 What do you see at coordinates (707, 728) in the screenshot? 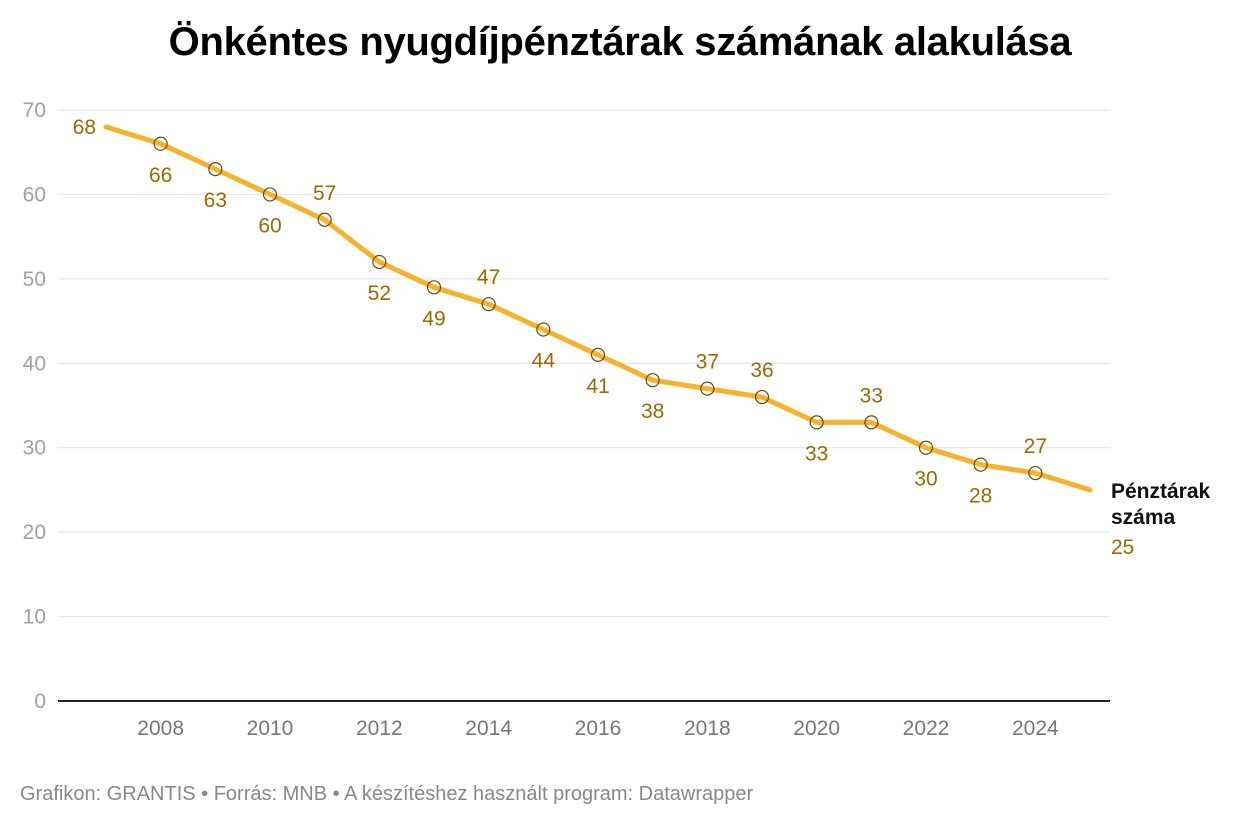
I see `x-tick-label: 2018` at bounding box center [707, 728].